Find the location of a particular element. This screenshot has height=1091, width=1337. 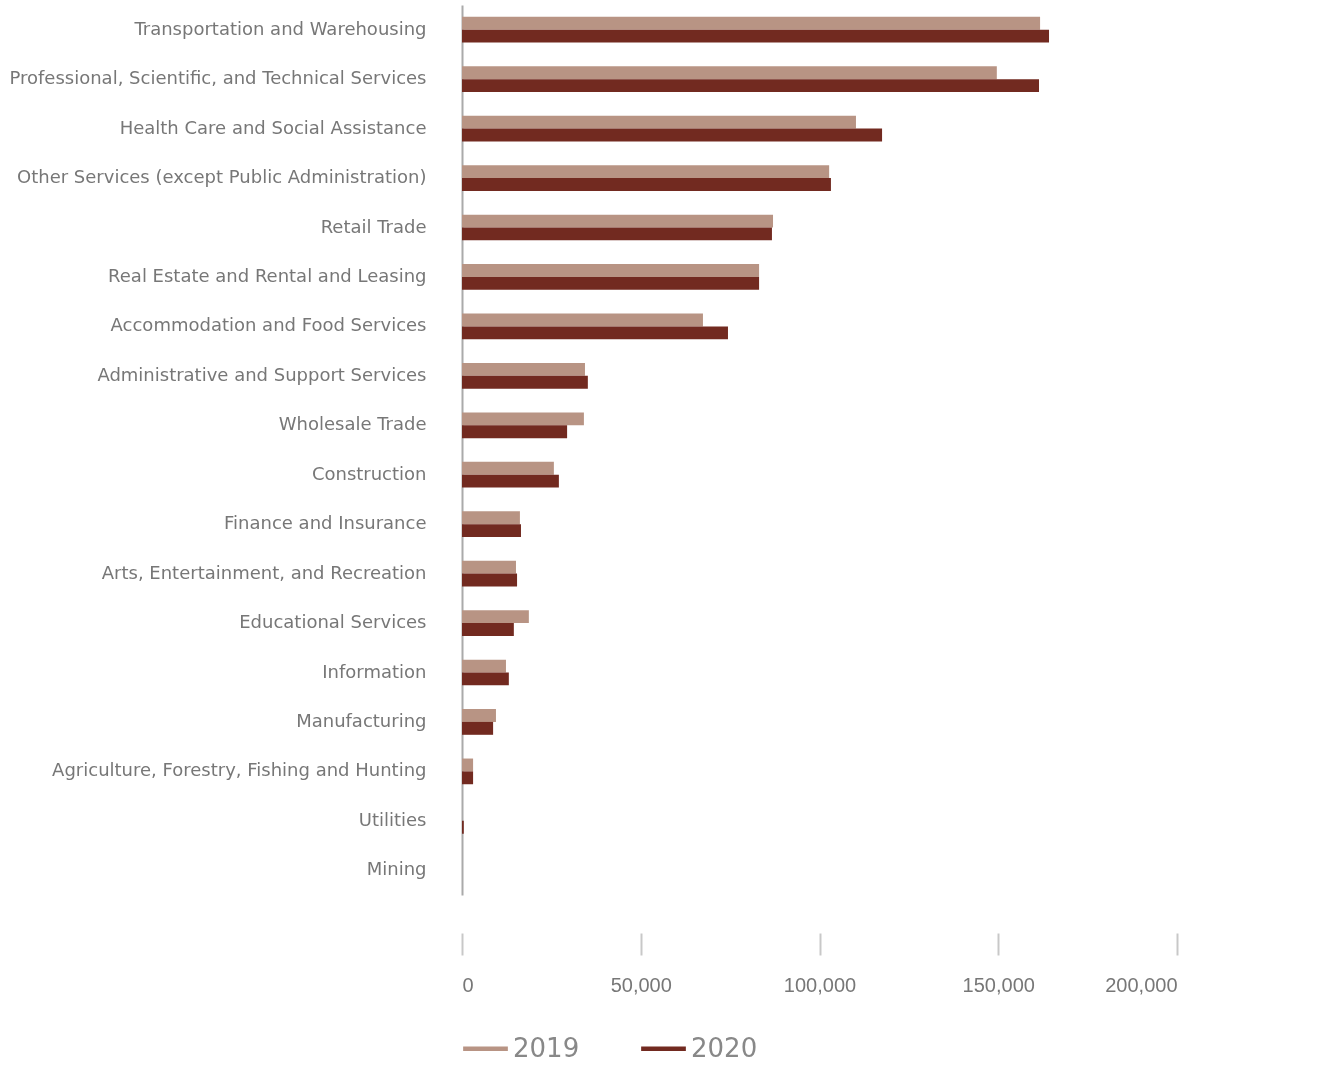

y-tick-label: Educational Services is located at coordinates (333, 622).